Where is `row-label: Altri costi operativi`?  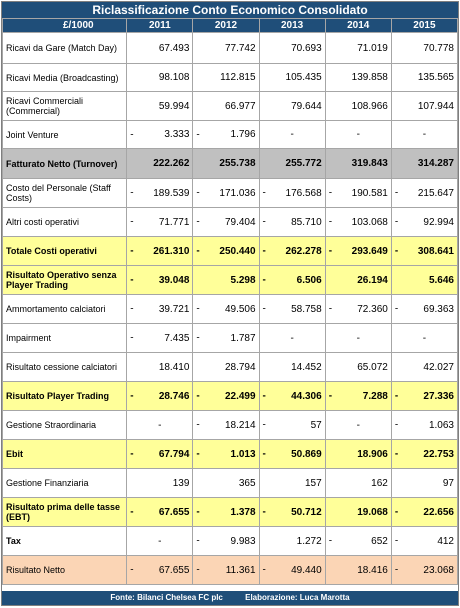 row-label: Altri costi operativi is located at coordinates (64, 222).